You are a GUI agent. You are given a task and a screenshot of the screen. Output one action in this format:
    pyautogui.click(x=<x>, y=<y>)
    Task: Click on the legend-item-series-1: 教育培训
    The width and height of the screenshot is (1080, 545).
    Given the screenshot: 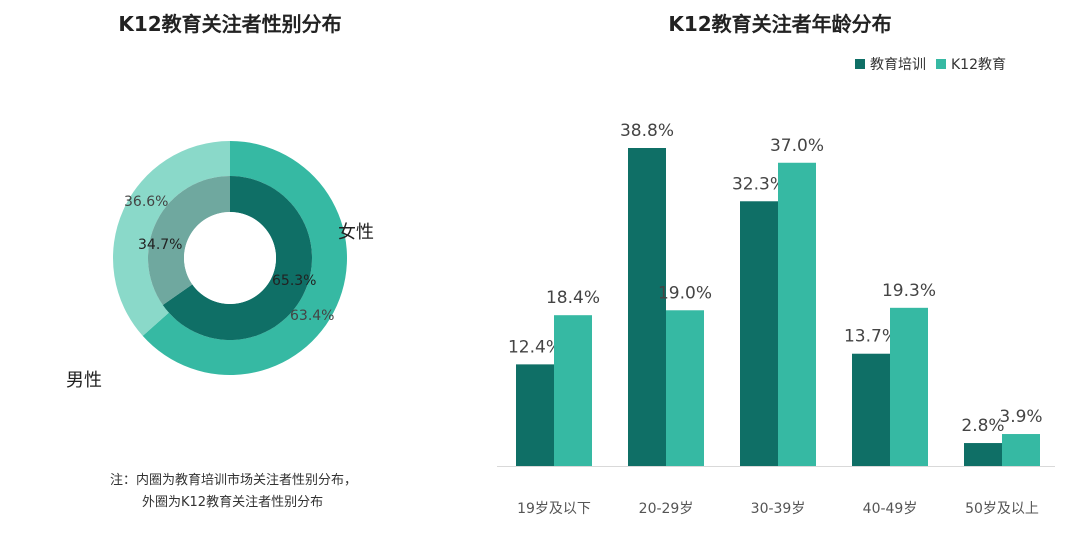 What is the action you would take?
    pyautogui.click(x=890, y=64)
    